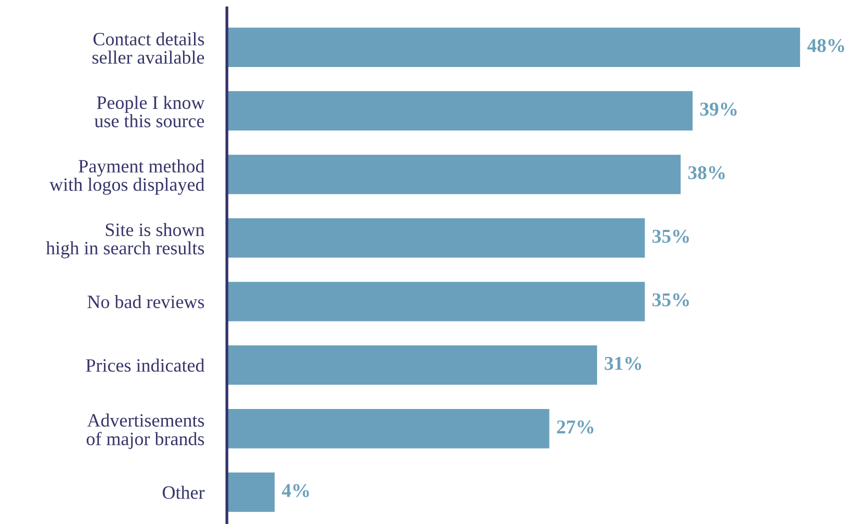 The width and height of the screenshot is (866, 524). What do you see at coordinates (718, 109) in the screenshot?
I see `data-label: 39%` at bounding box center [718, 109].